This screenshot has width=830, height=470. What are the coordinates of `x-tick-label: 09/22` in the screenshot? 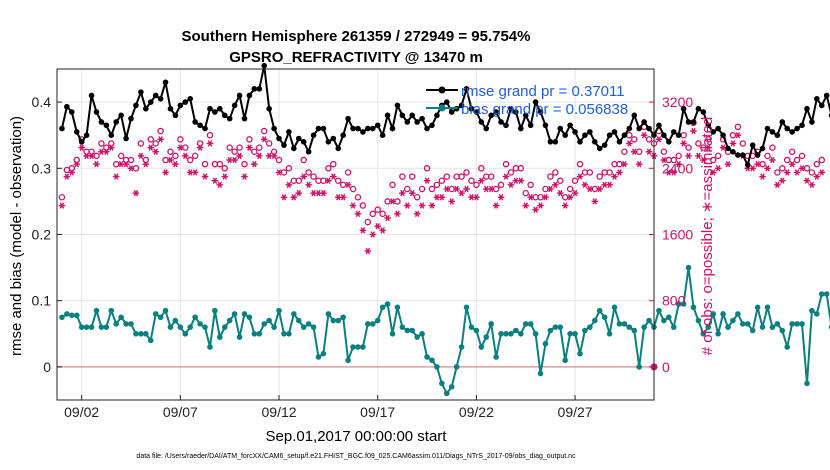 It's located at (476, 412).